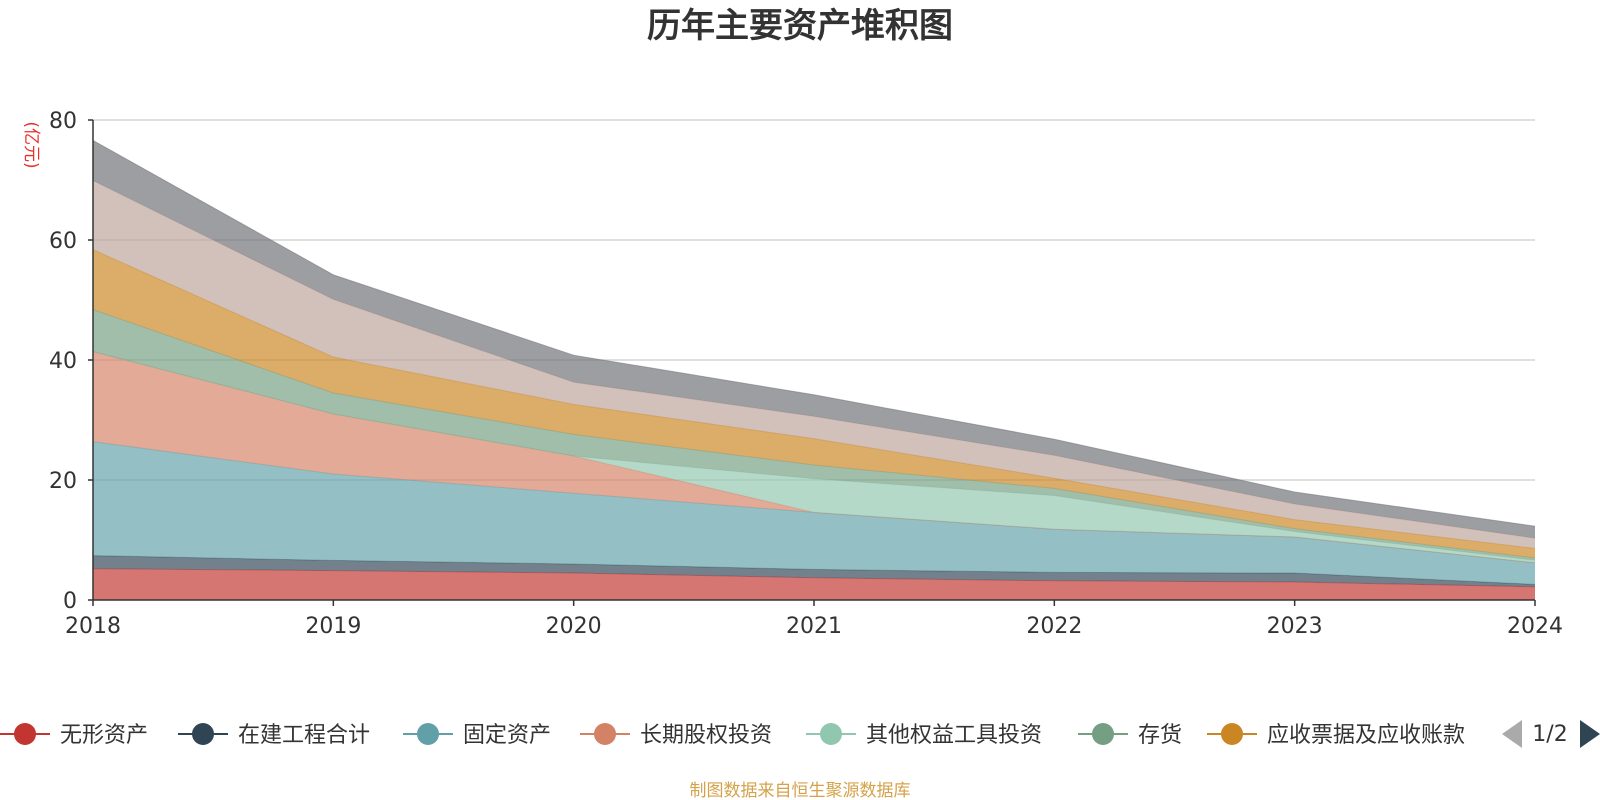 This screenshot has width=1600, height=800. What do you see at coordinates (63, 121) in the screenshot?
I see `y-tick-label: 80` at bounding box center [63, 121].